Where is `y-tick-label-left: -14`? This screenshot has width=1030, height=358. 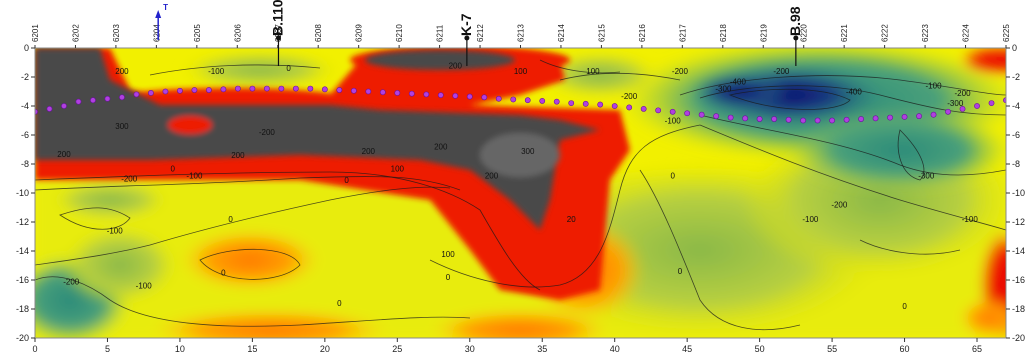 y-tick-label-left: -14 is located at coordinates (22, 251).